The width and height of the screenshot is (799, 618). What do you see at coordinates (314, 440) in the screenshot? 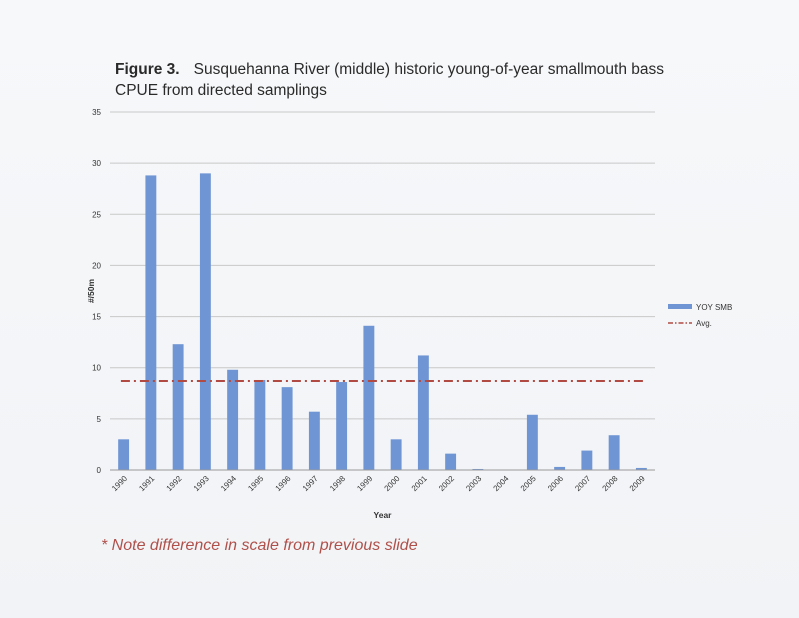
I see `bar-1997` at bounding box center [314, 440].